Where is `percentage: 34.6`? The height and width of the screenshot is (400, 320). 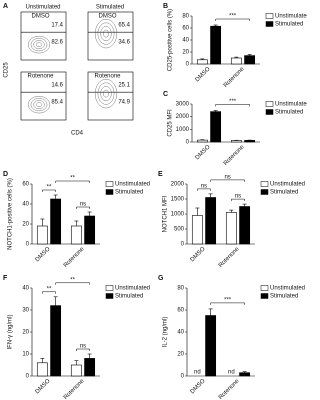
percentage: 34.6 is located at coordinates (124, 43).